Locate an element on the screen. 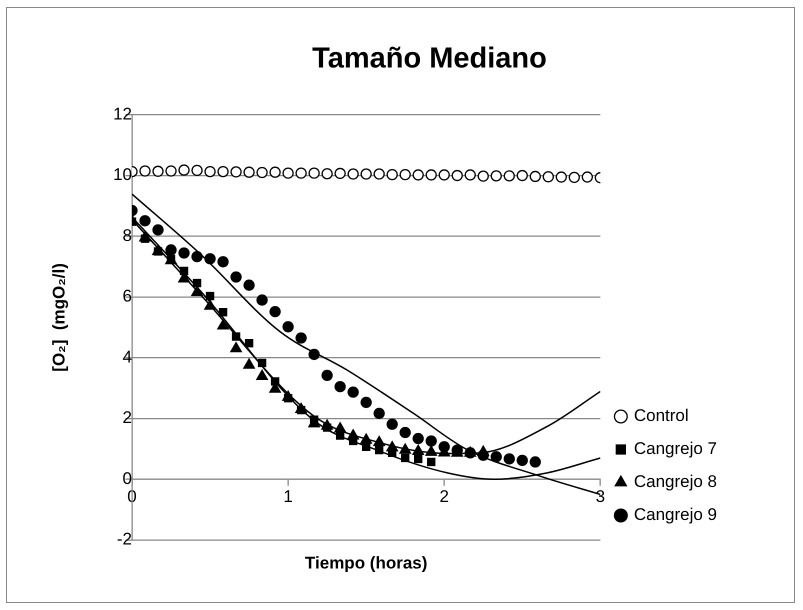 The image size is (803, 610). legend-label: Cangrejo 8 is located at coordinates (676, 482).